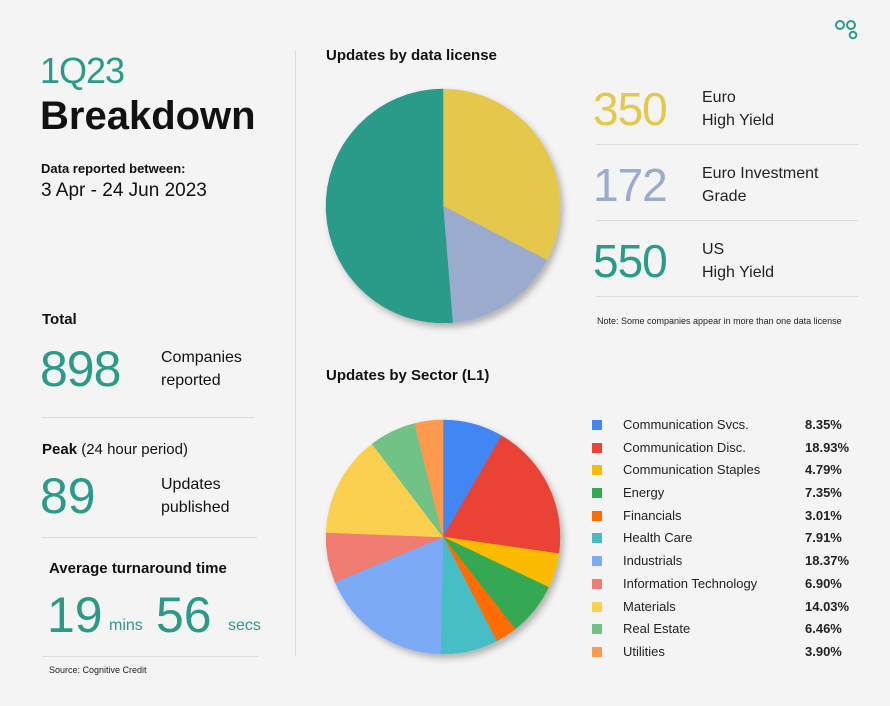  I want to click on legend-value: 7.91%, so click(823, 538).